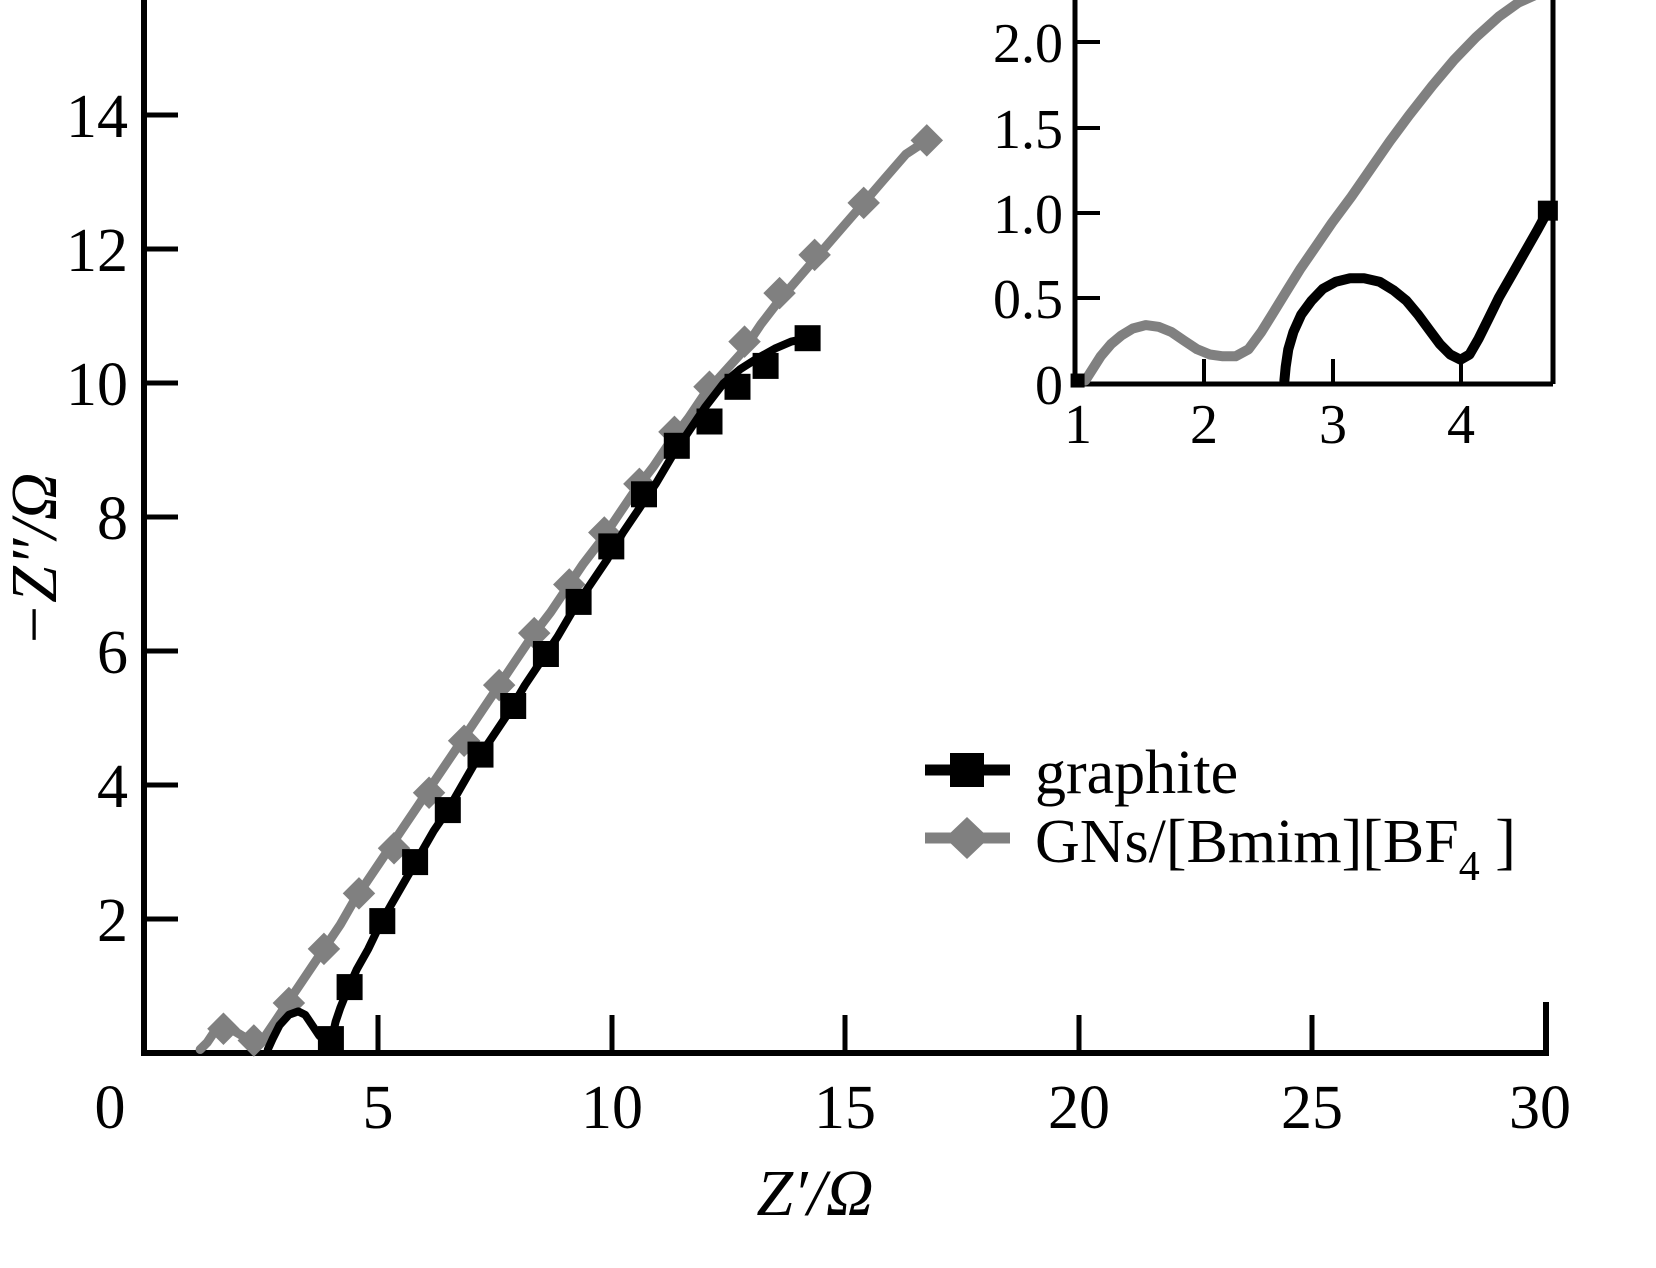  I want to click on y-ticklabel: 14, so click(97, 117).